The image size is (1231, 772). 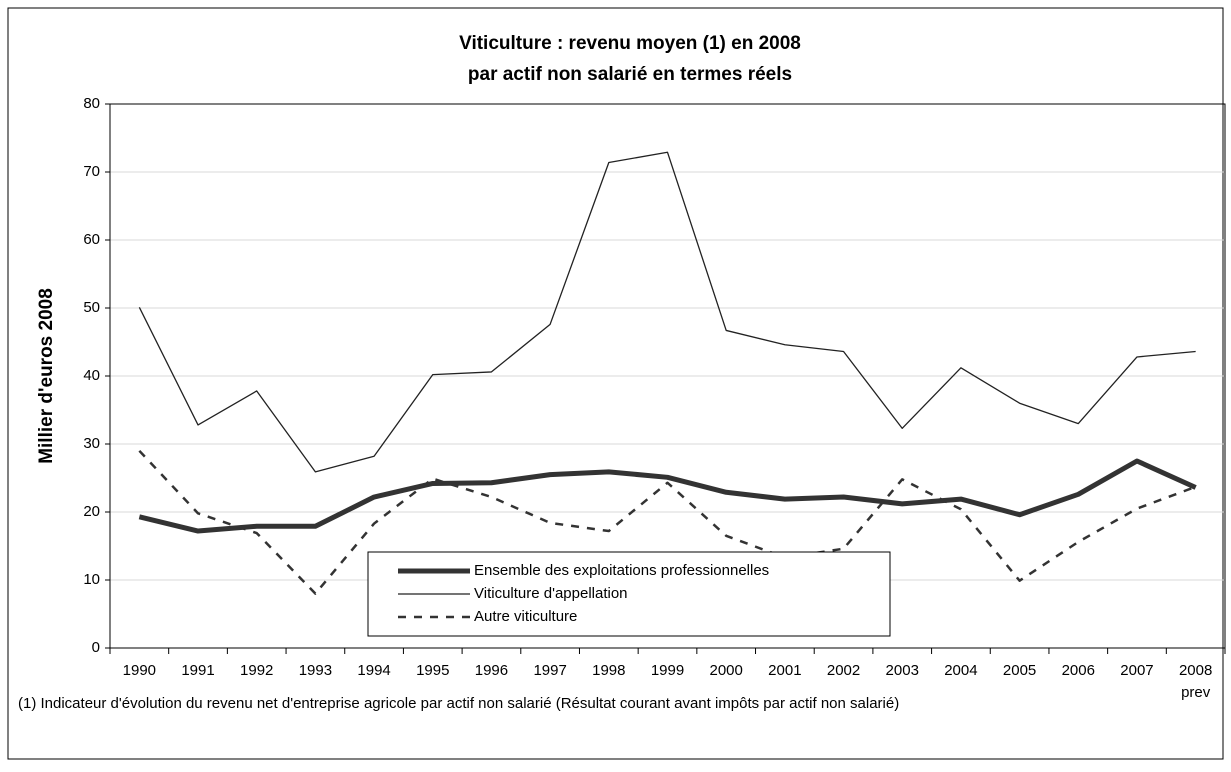 I want to click on x-tick-label: 2008 prev, so click(x=1195, y=681).